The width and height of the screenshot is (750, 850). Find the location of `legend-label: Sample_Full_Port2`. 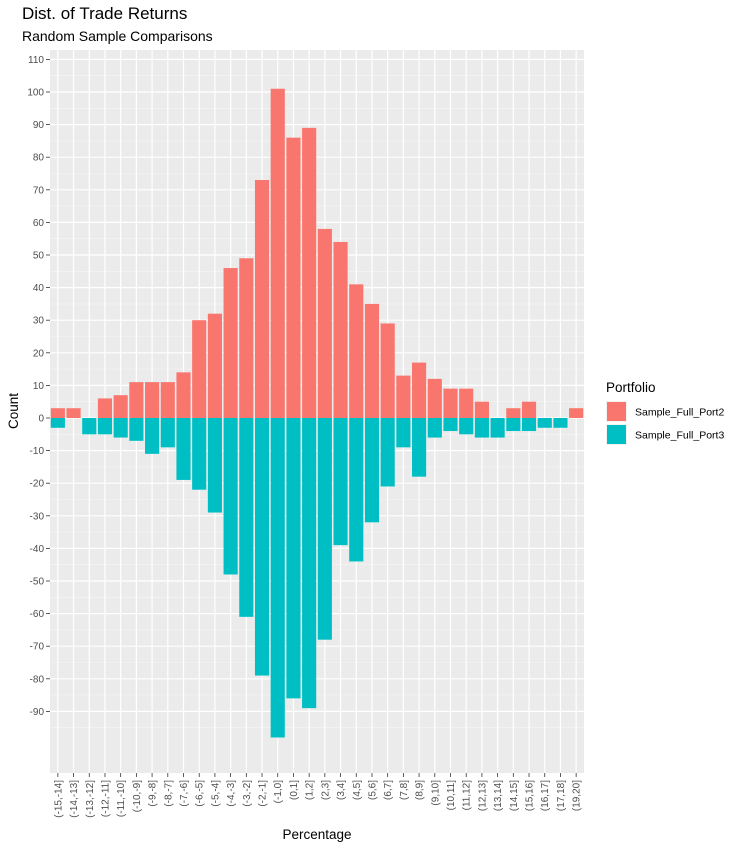

legend-label: Sample_Full_Port2 is located at coordinates (679, 413).